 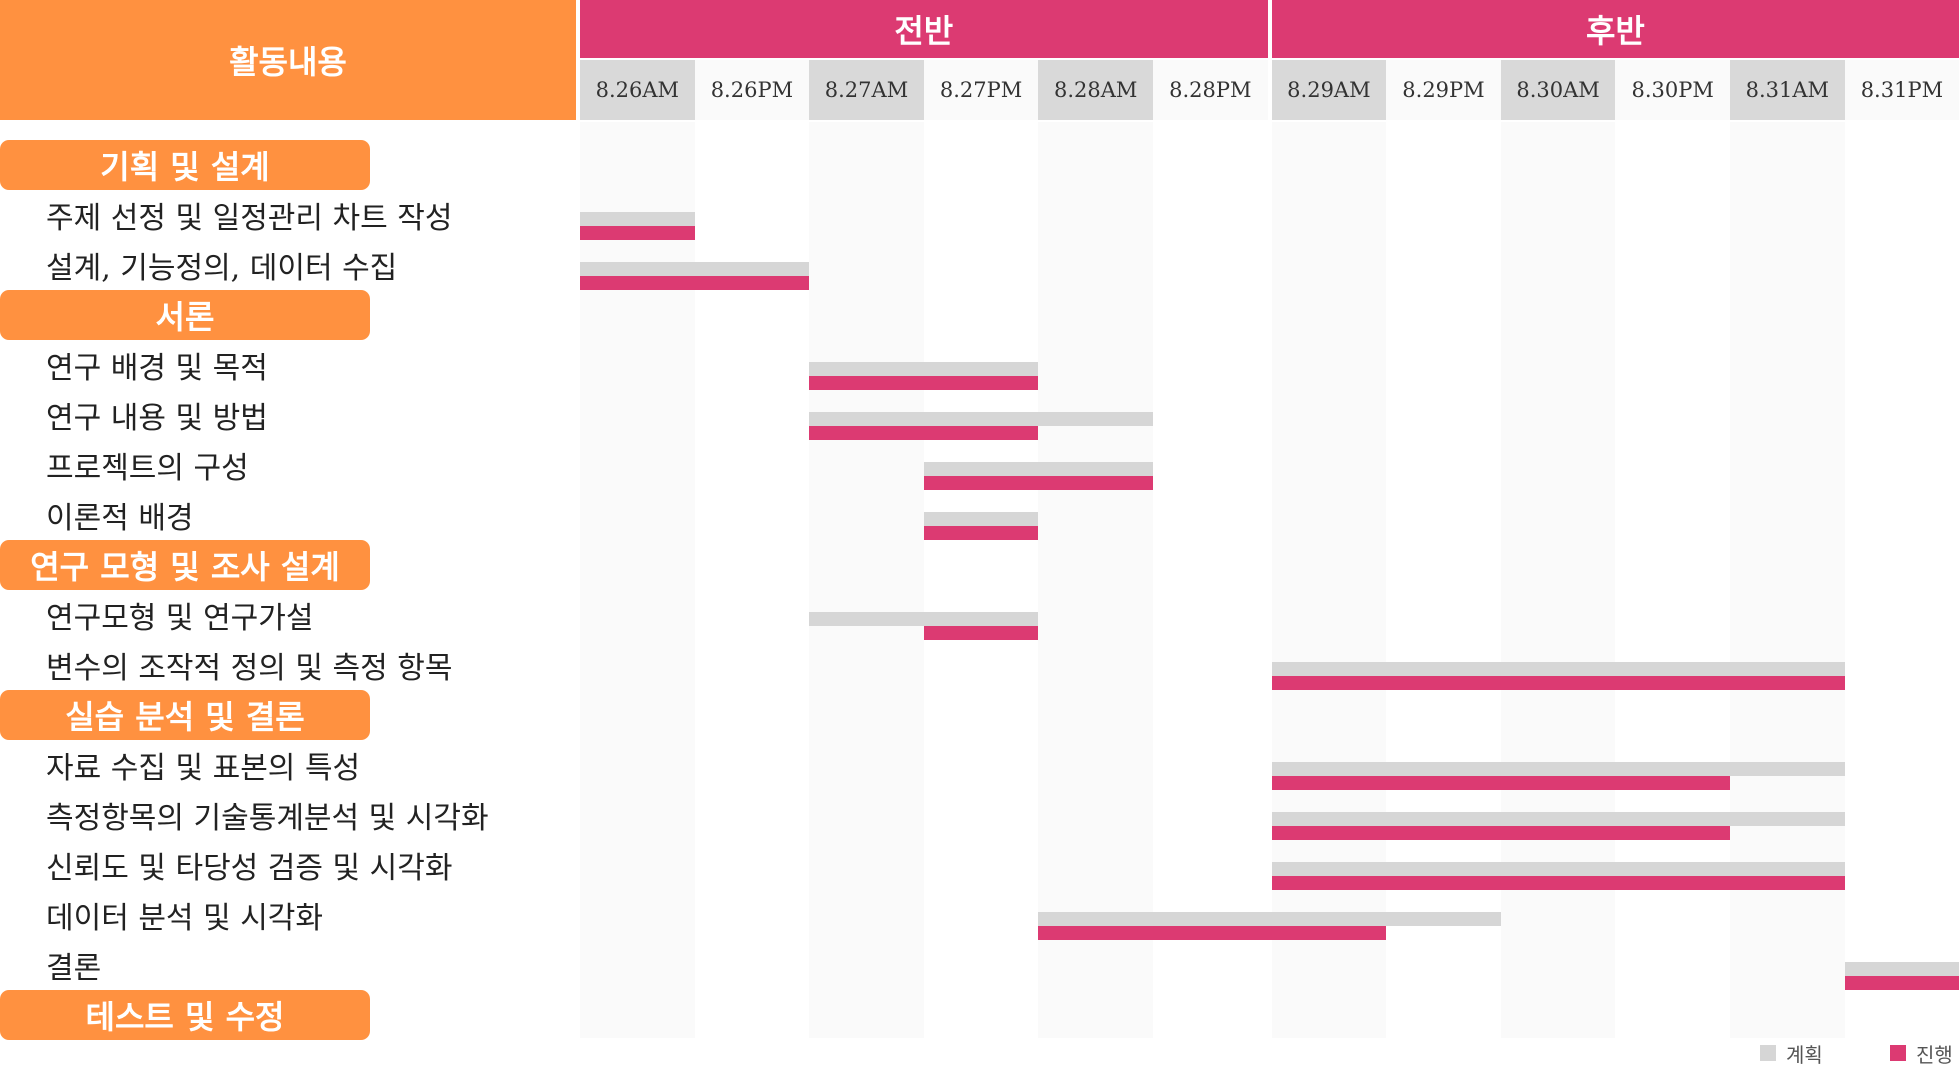 What do you see at coordinates (185, 715) in the screenshot?
I see `category-label: 실습 분석 및 결론` at bounding box center [185, 715].